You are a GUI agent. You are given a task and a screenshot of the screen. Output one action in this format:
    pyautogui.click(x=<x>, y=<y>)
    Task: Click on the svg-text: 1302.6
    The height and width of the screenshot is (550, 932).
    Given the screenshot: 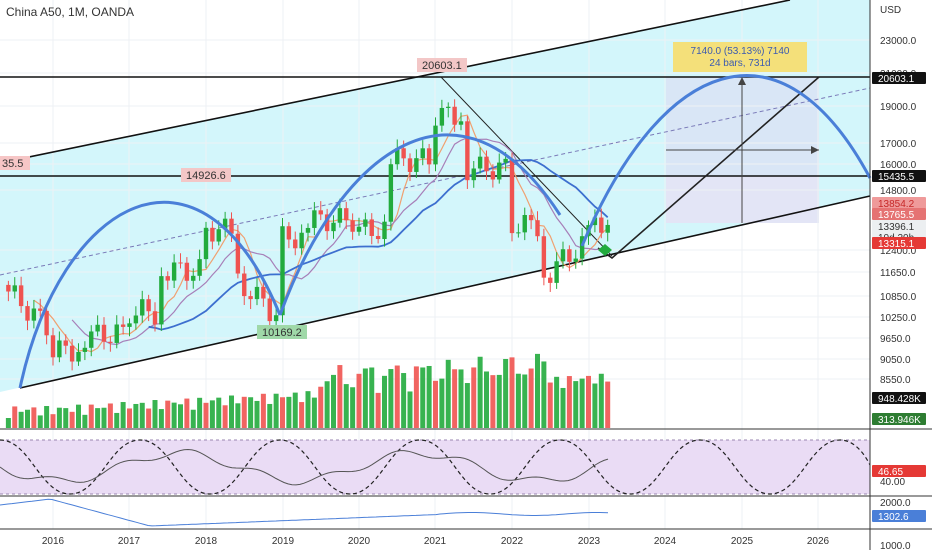 What is the action you would take?
    pyautogui.click(x=893, y=517)
    